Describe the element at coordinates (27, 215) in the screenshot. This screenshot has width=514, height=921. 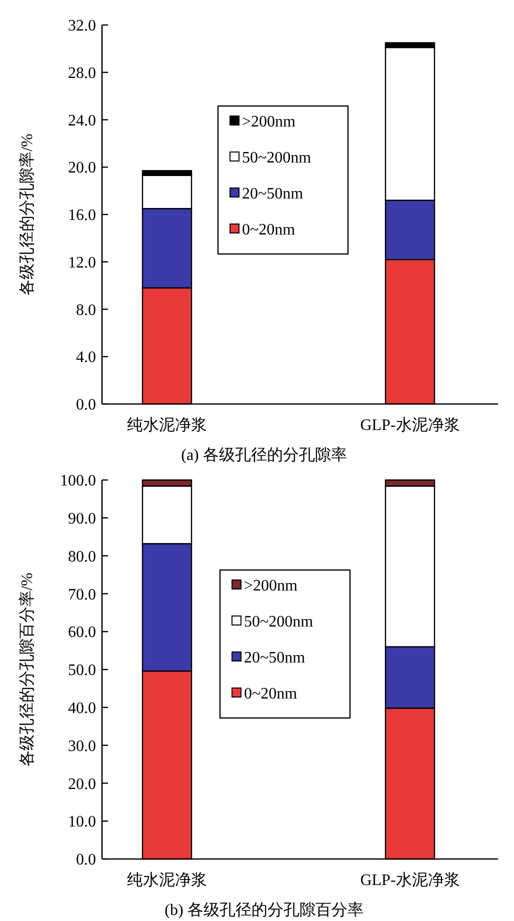
I see `y-axis-title: 各级孔径的分孔隙率/%` at that location.